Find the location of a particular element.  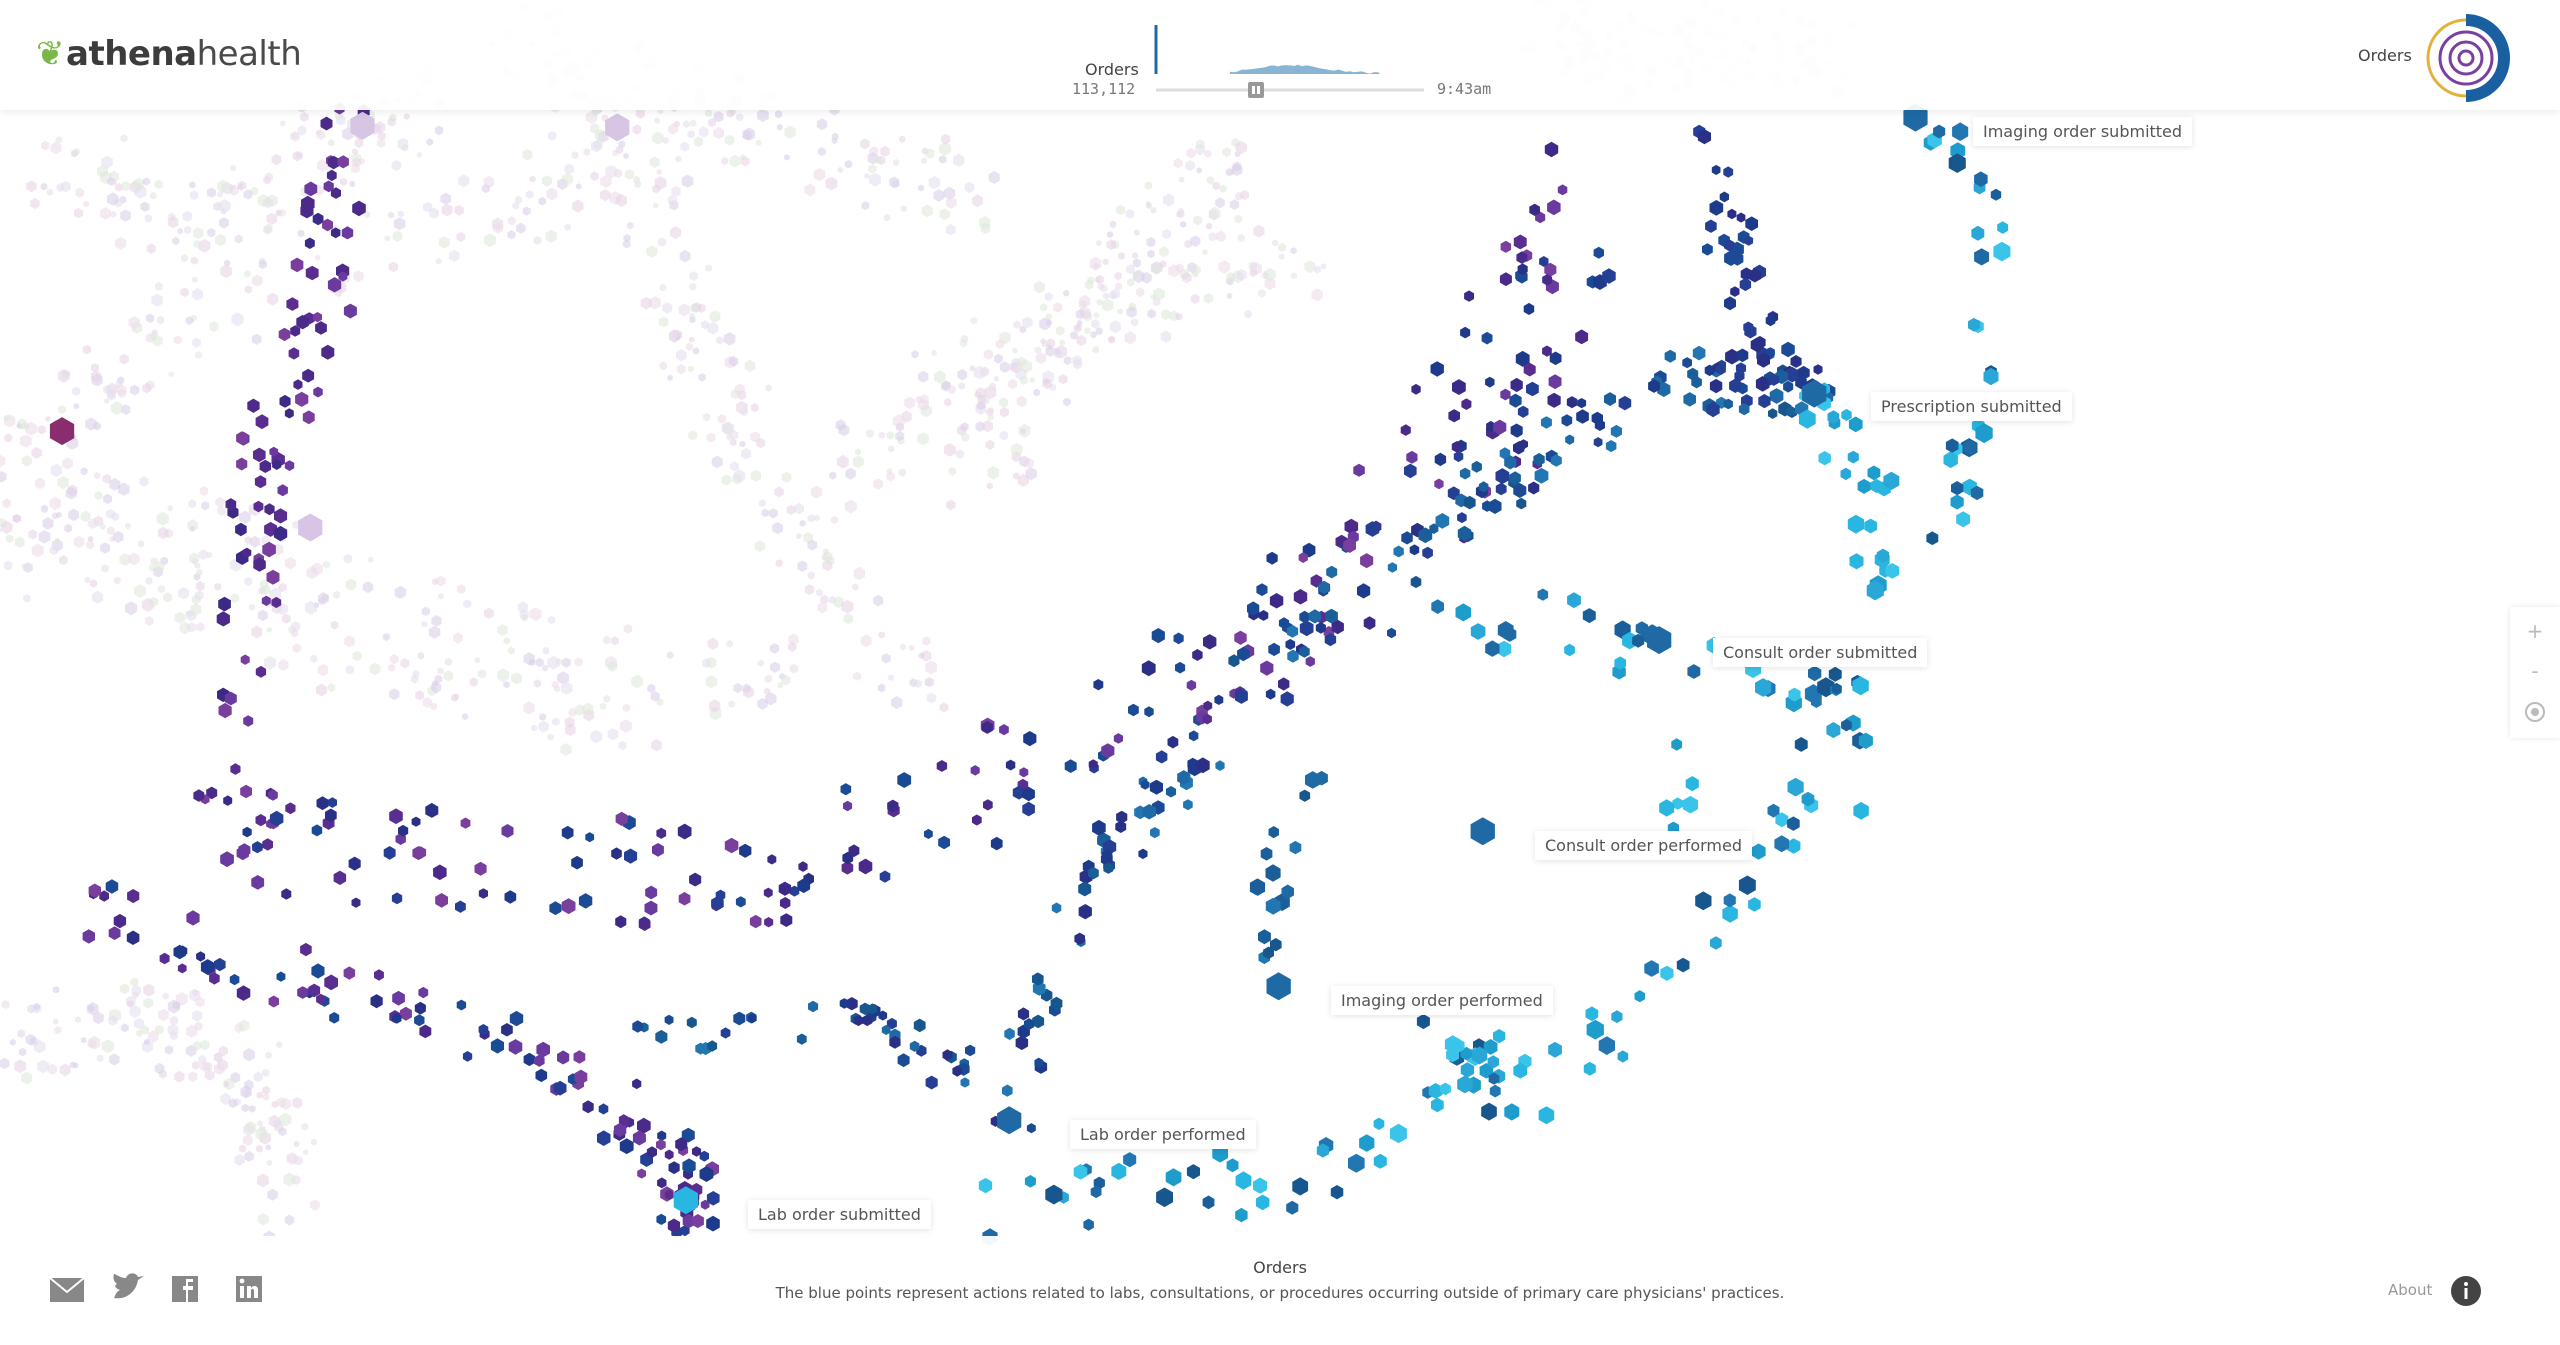

facebook-icon is located at coordinates (185, 1289).